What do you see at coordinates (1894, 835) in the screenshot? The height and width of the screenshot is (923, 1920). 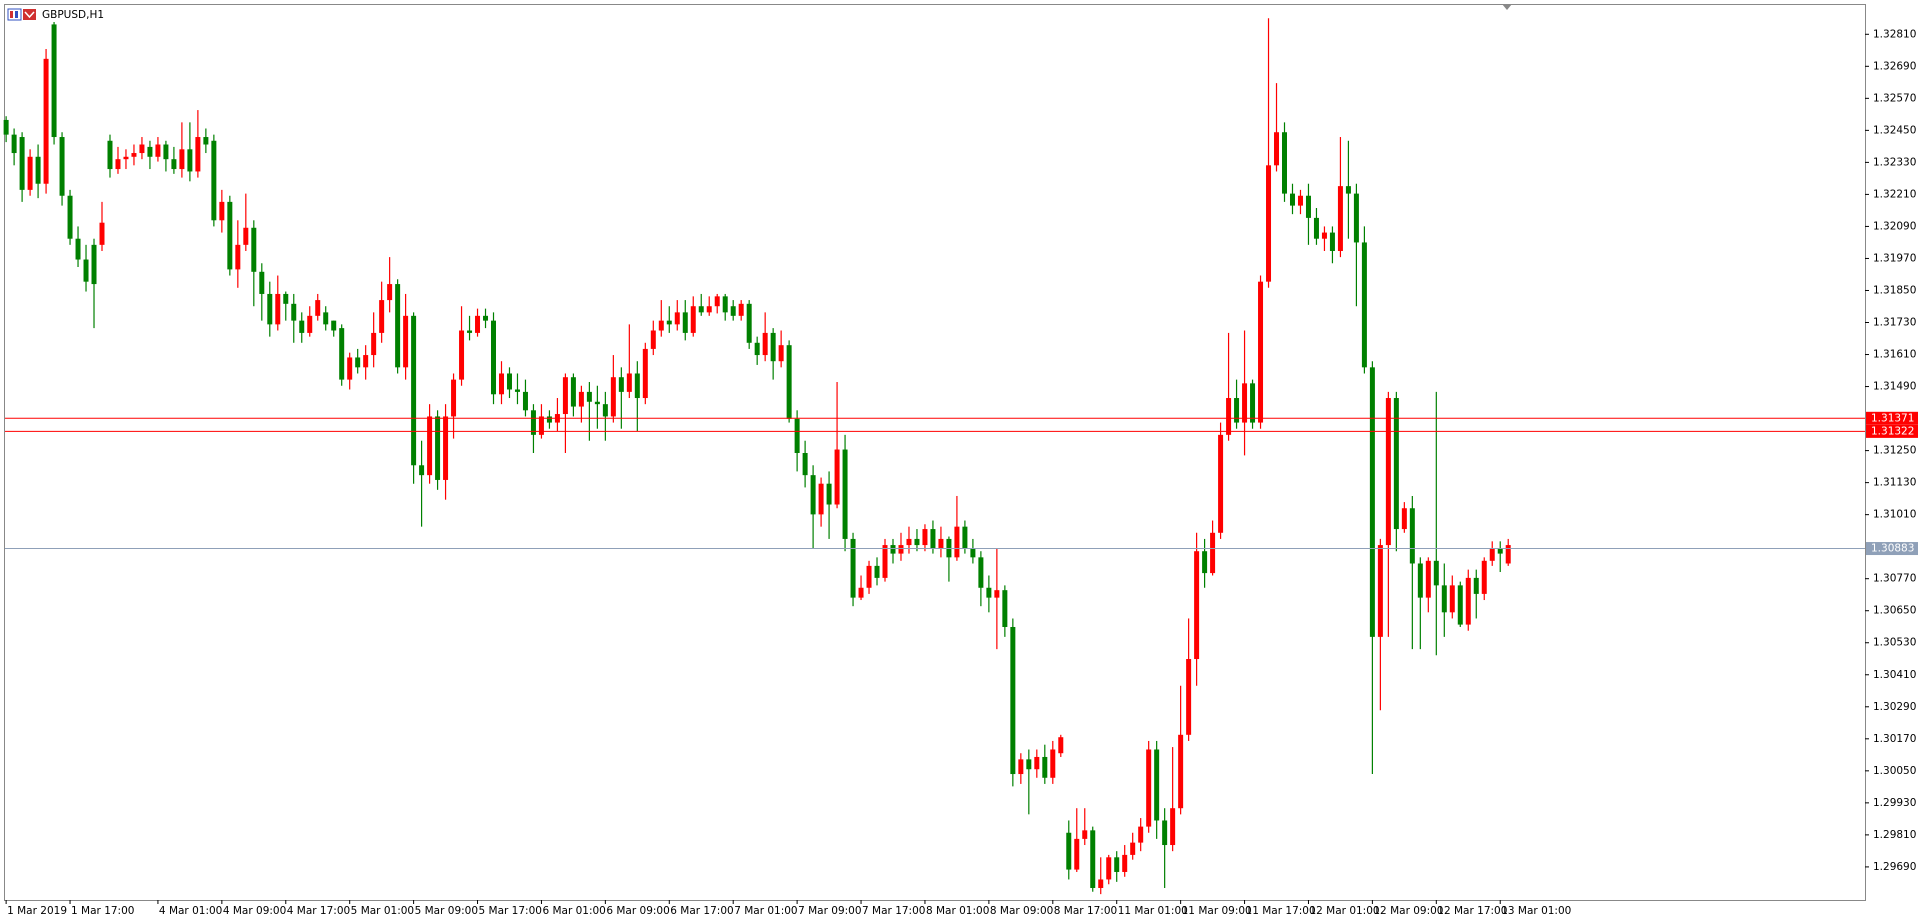 I see `y-tick-label: 1.29810` at bounding box center [1894, 835].